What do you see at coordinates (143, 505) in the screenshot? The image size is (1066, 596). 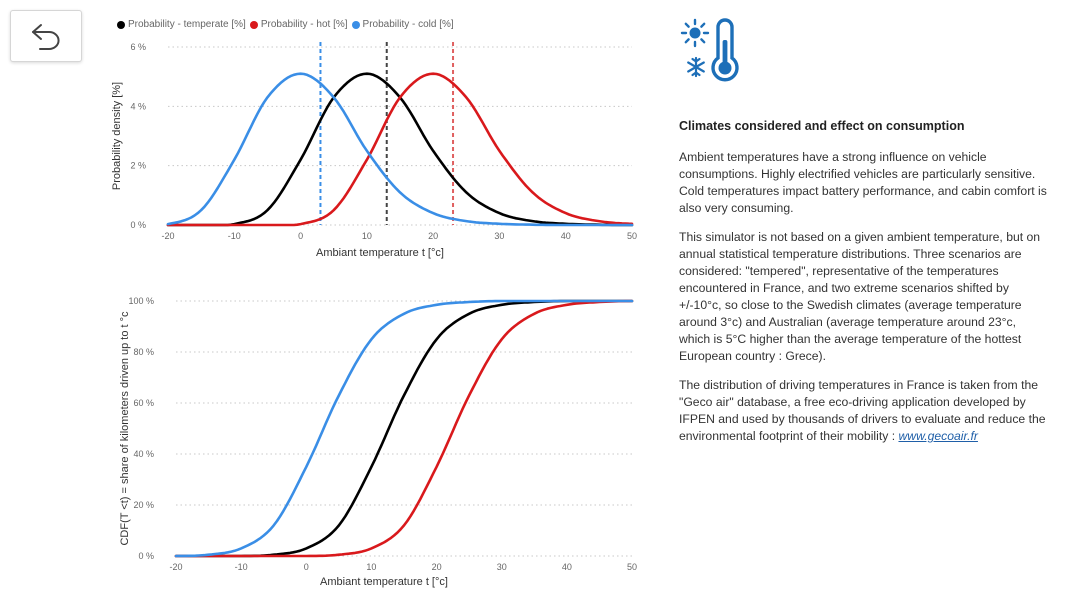 I see `y-tick-label: 20 %` at bounding box center [143, 505].